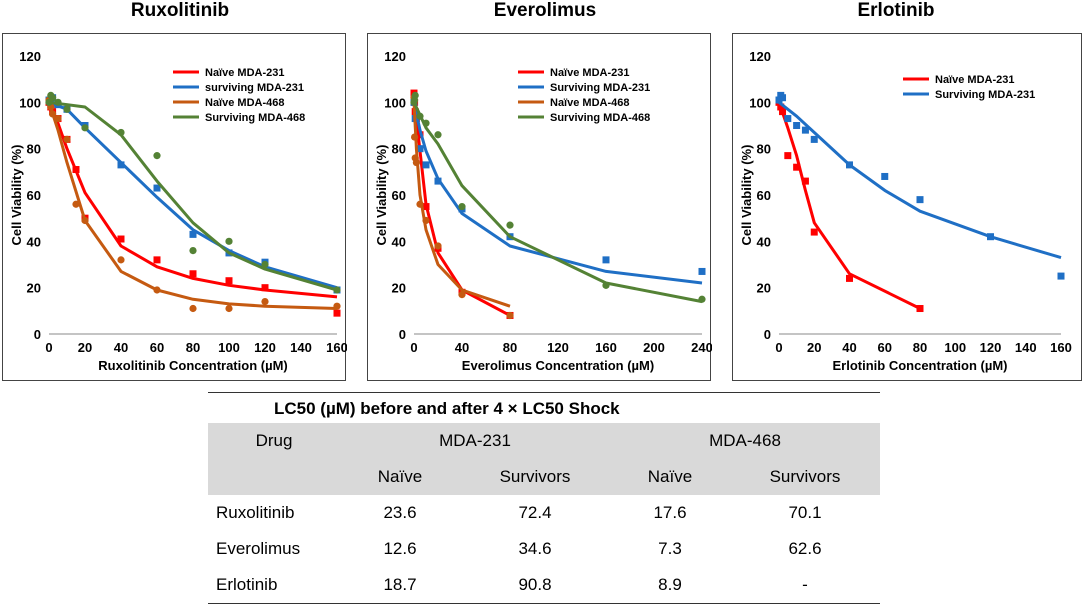 This screenshot has width=1084, height=606. What do you see at coordinates (192, 365) in the screenshot?
I see `x-axis-label: Ruxolitinib Concentration (µM)` at bounding box center [192, 365].